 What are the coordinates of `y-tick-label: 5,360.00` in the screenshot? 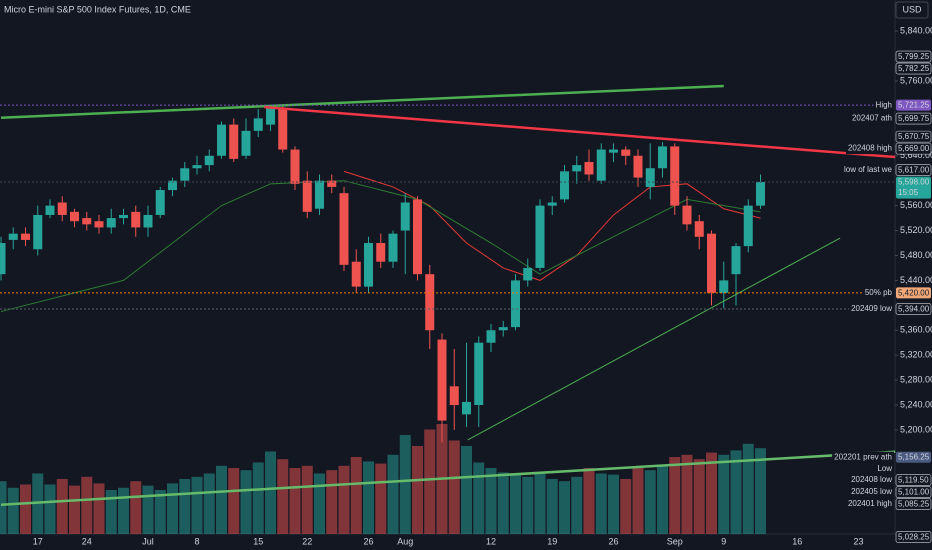 It's located at (916, 330).